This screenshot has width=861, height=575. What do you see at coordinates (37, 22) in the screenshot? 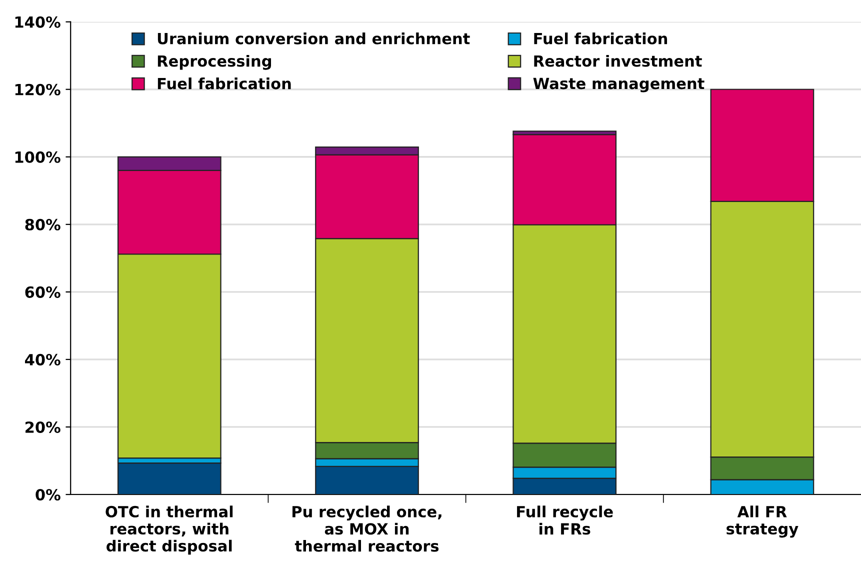
I see `y-tick-label: 140%` at bounding box center [37, 22].